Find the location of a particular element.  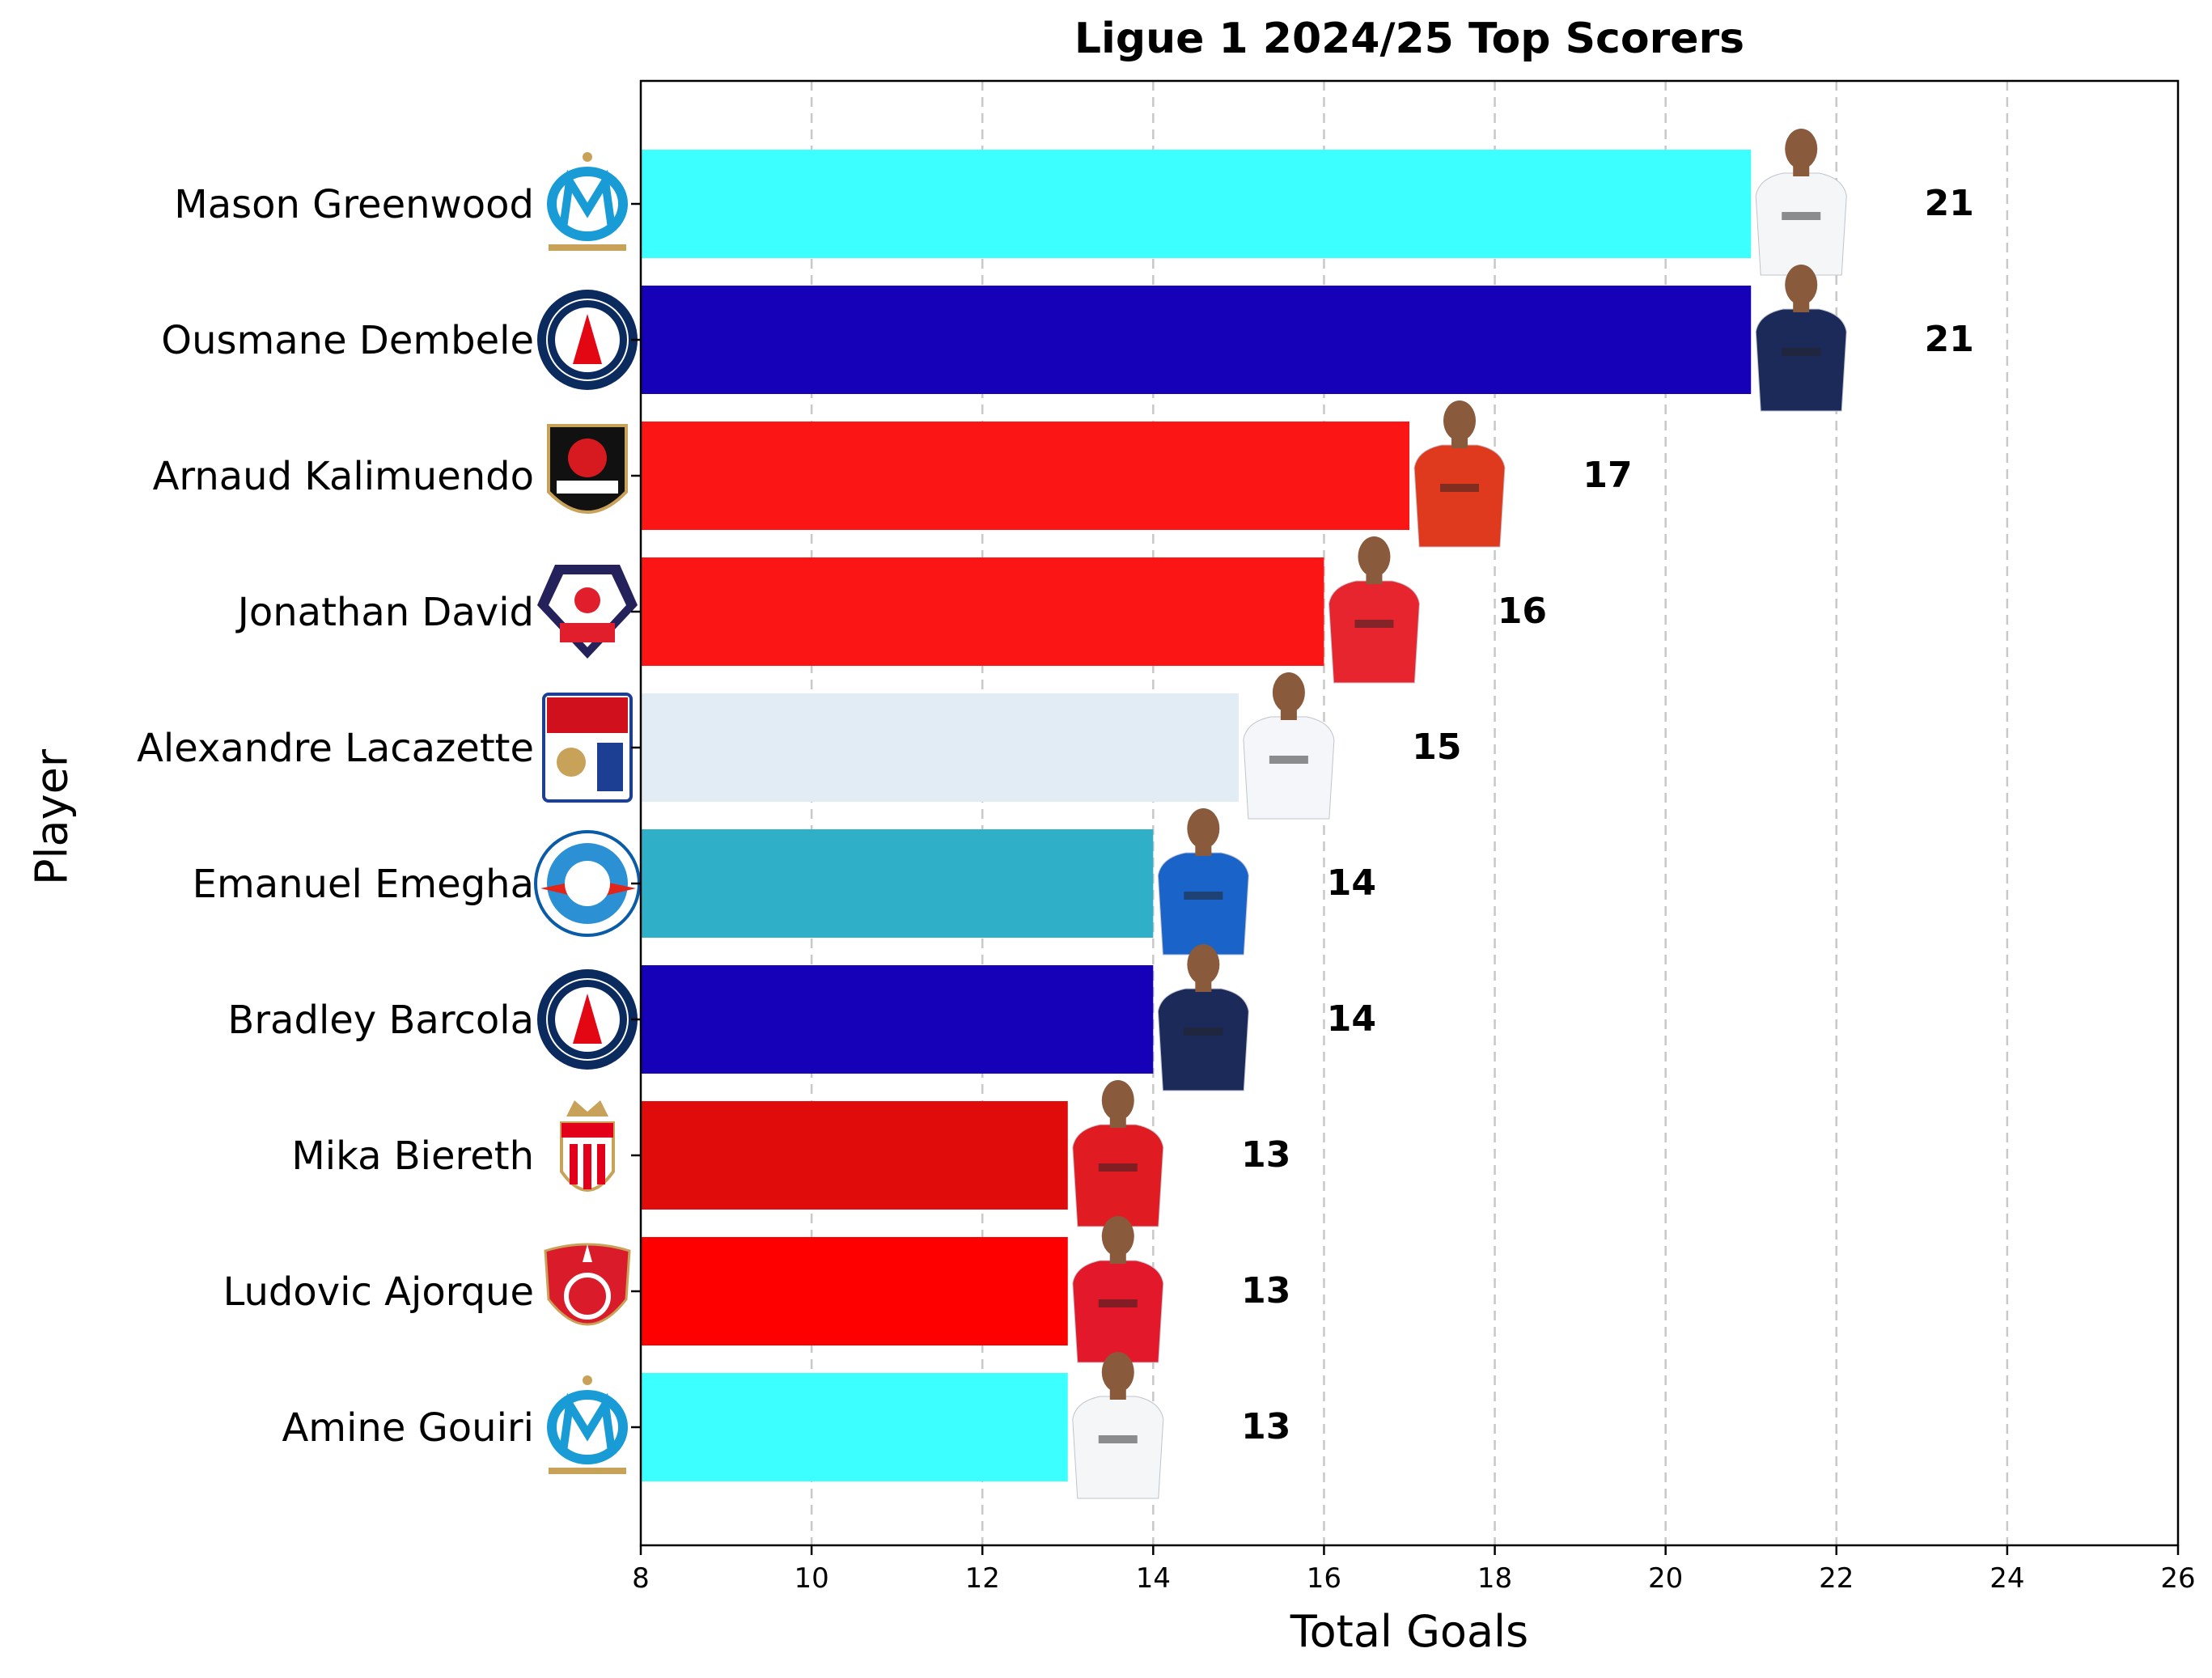

x-tick-label: 22 is located at coordinates (1836, 1579).